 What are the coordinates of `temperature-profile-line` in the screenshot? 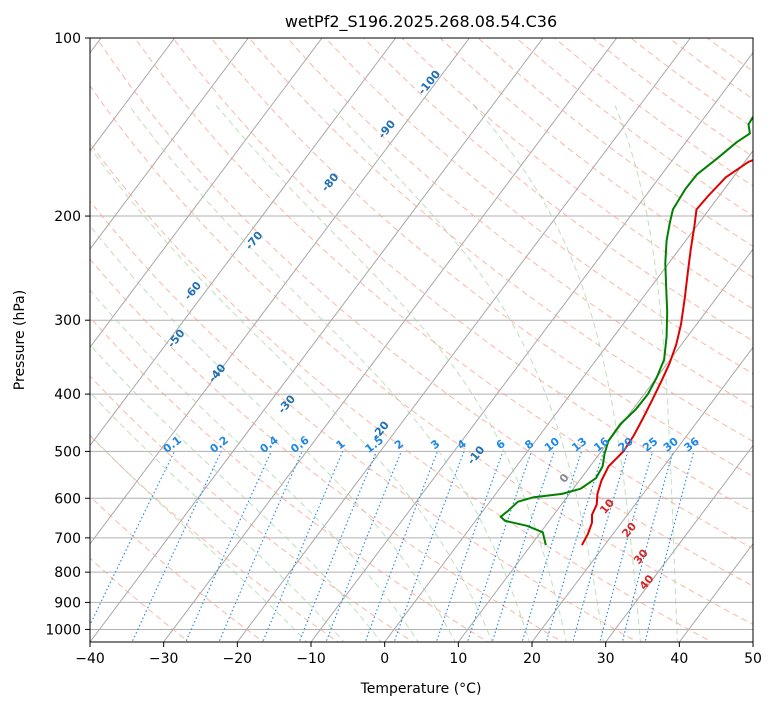 It's located at (667, 352).